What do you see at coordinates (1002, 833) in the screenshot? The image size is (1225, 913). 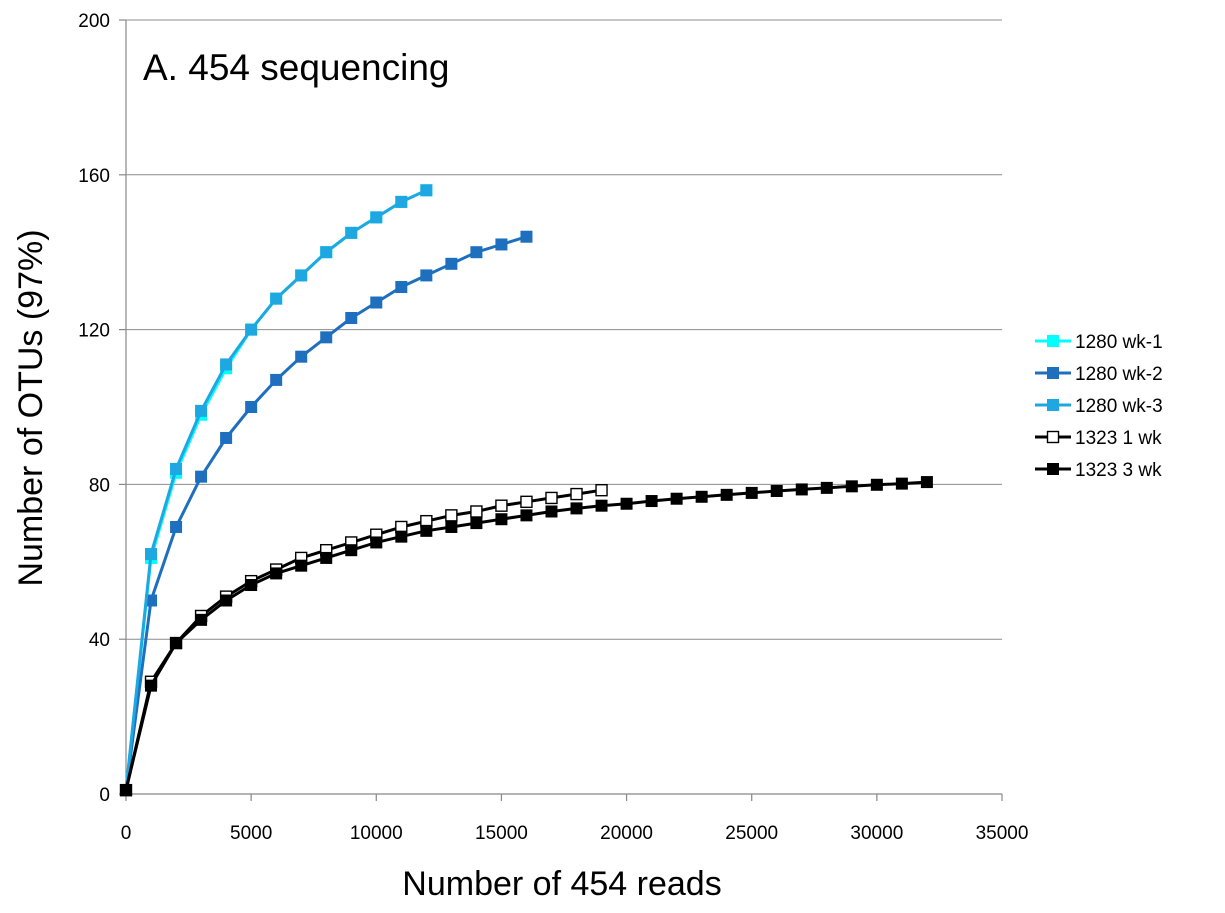 I see `x-tick-label-7: 35000` at bounding box center [1002, 833].